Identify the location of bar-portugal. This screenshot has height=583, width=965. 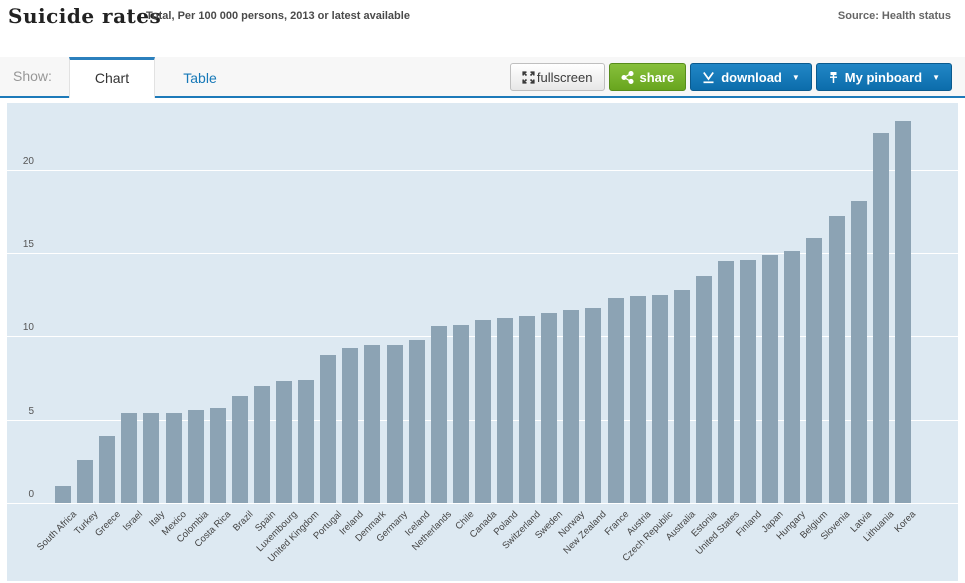
(328, 428).